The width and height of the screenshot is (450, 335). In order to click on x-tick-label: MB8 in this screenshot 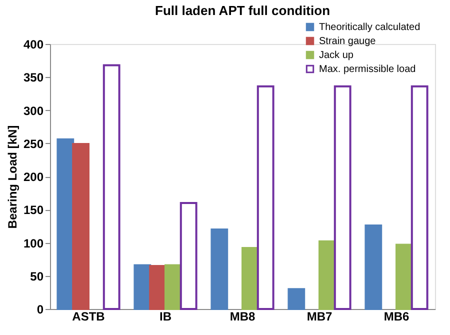, I will do `click(243, 317)`.